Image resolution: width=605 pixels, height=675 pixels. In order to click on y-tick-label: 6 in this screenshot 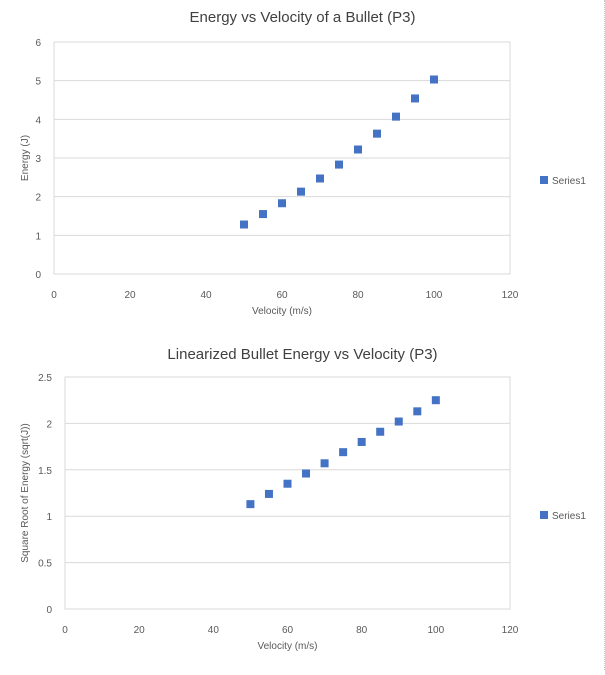, I will do `click(38, 43)`.